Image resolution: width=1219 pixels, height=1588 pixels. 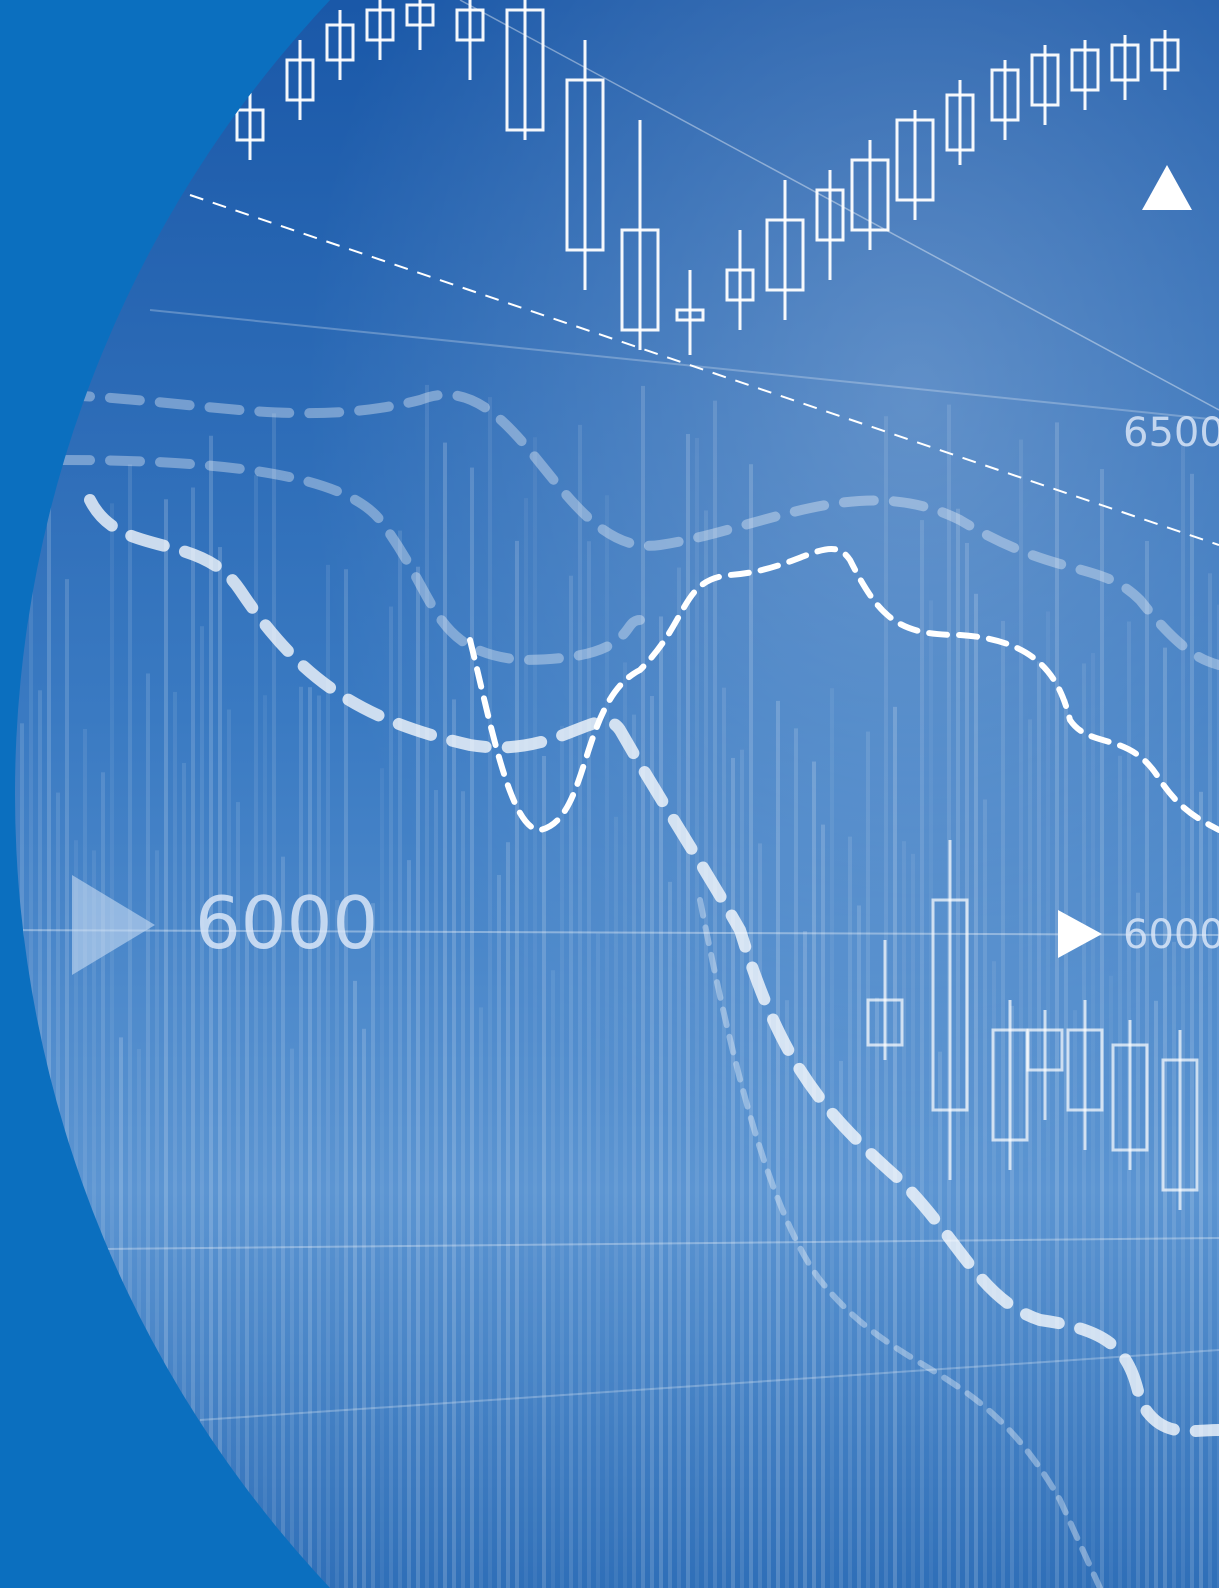 What do you see at coordinates (1171, 433) in the screenshot?
I see `level-label: 6500` at bounding box center [1171, 433].